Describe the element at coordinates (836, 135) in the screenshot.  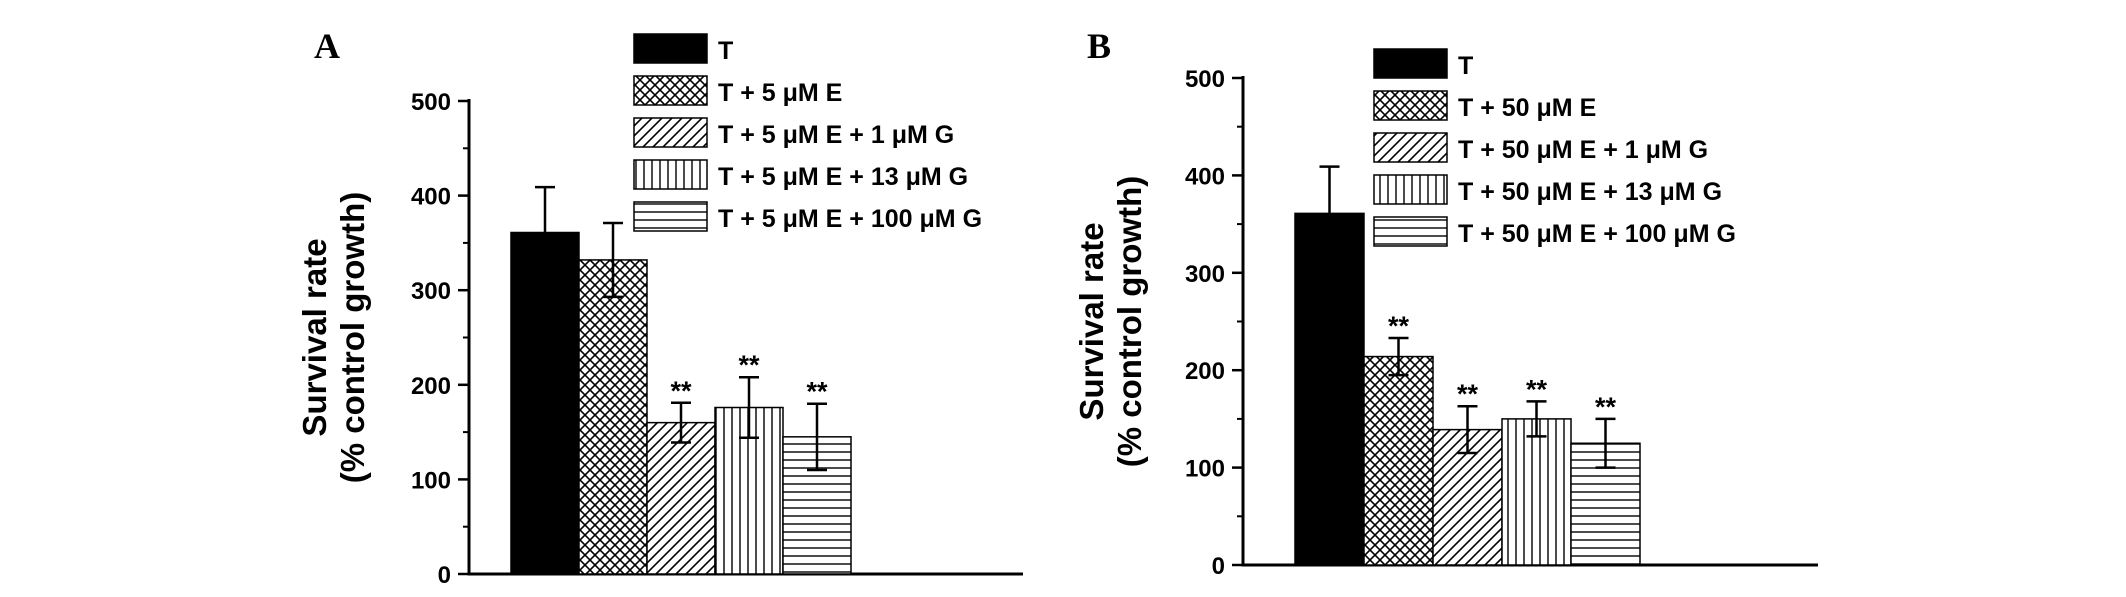
I see `panel-a-legend-label: T + 5 μM E + 1 μM G` at that location.